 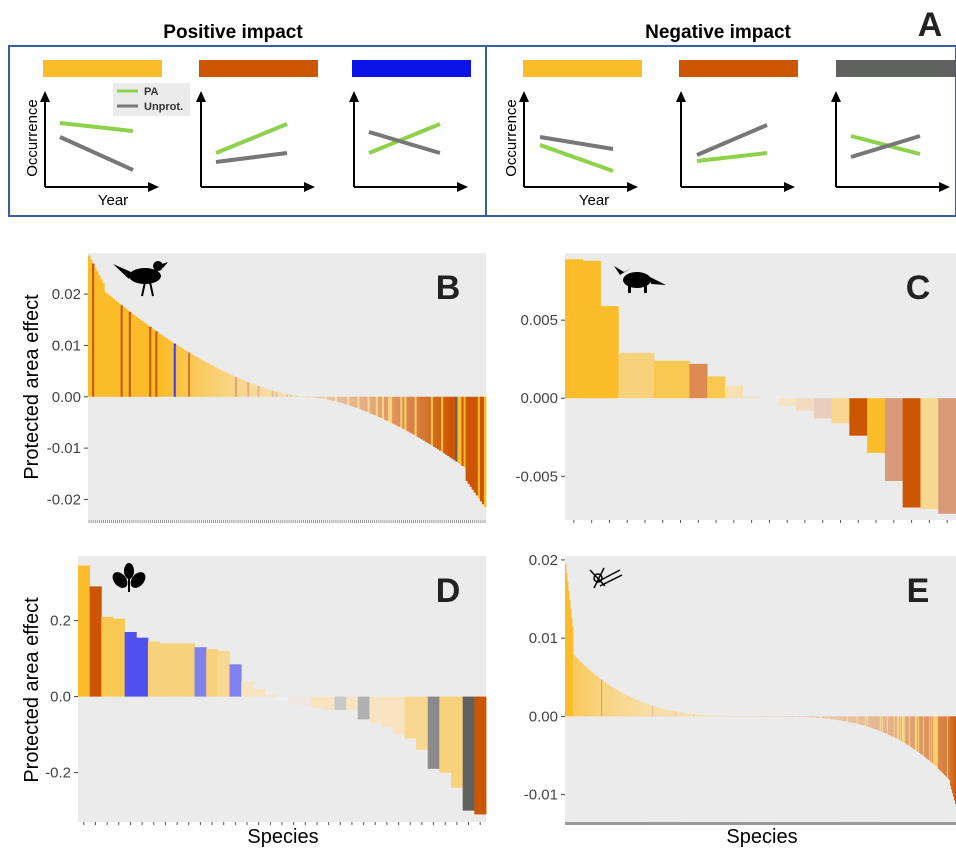 I want to click on legend-pa-label: PA, so click(x=151, y=92).